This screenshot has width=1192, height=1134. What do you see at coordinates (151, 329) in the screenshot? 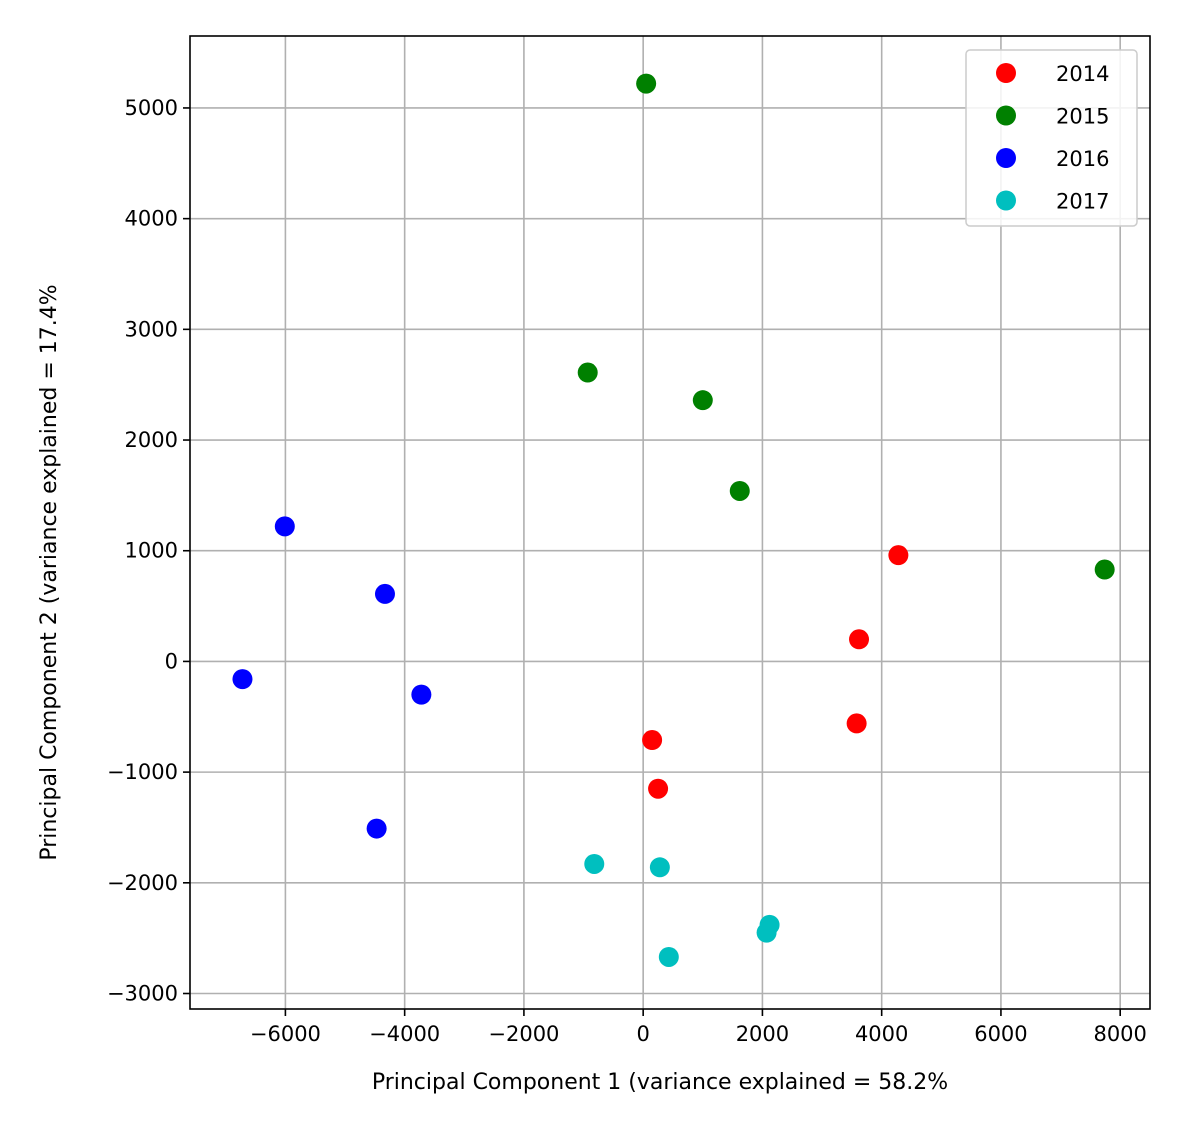
I see `y-tick-label: 3000` at bounding box center [151, 329].